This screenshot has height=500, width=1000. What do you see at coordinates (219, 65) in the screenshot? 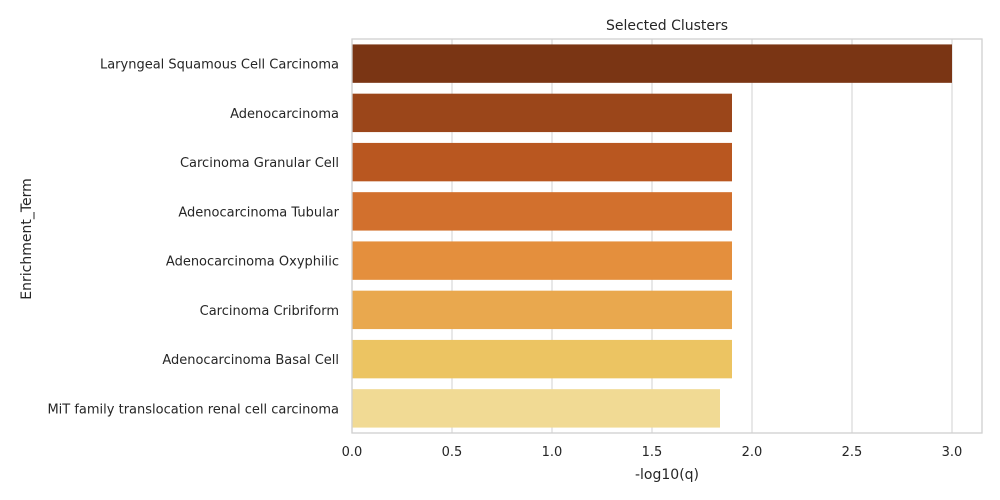
I see `y-tick-label: Laryngeal Squamous Cell Carcinoma` at bounding box center [219, 65].